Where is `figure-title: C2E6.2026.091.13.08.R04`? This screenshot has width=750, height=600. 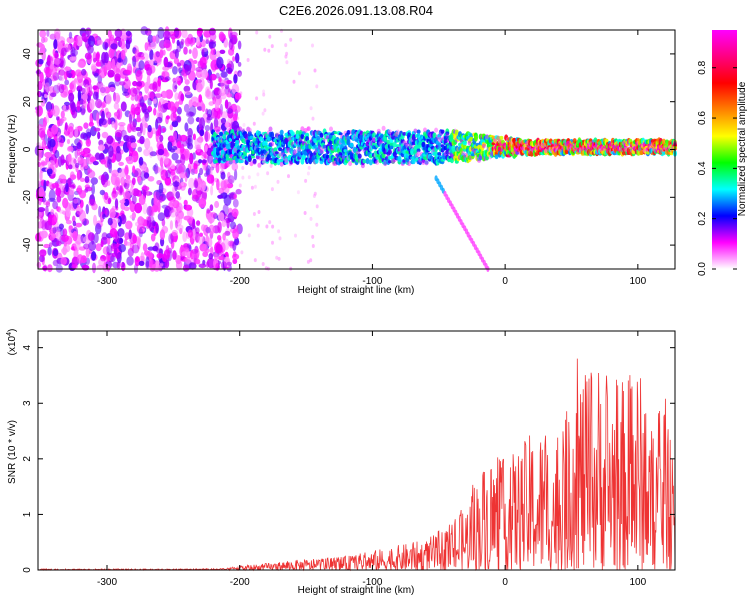 figure-title: C2E6.2026.091.13.08.R04 is located at coordinates (356, 10).